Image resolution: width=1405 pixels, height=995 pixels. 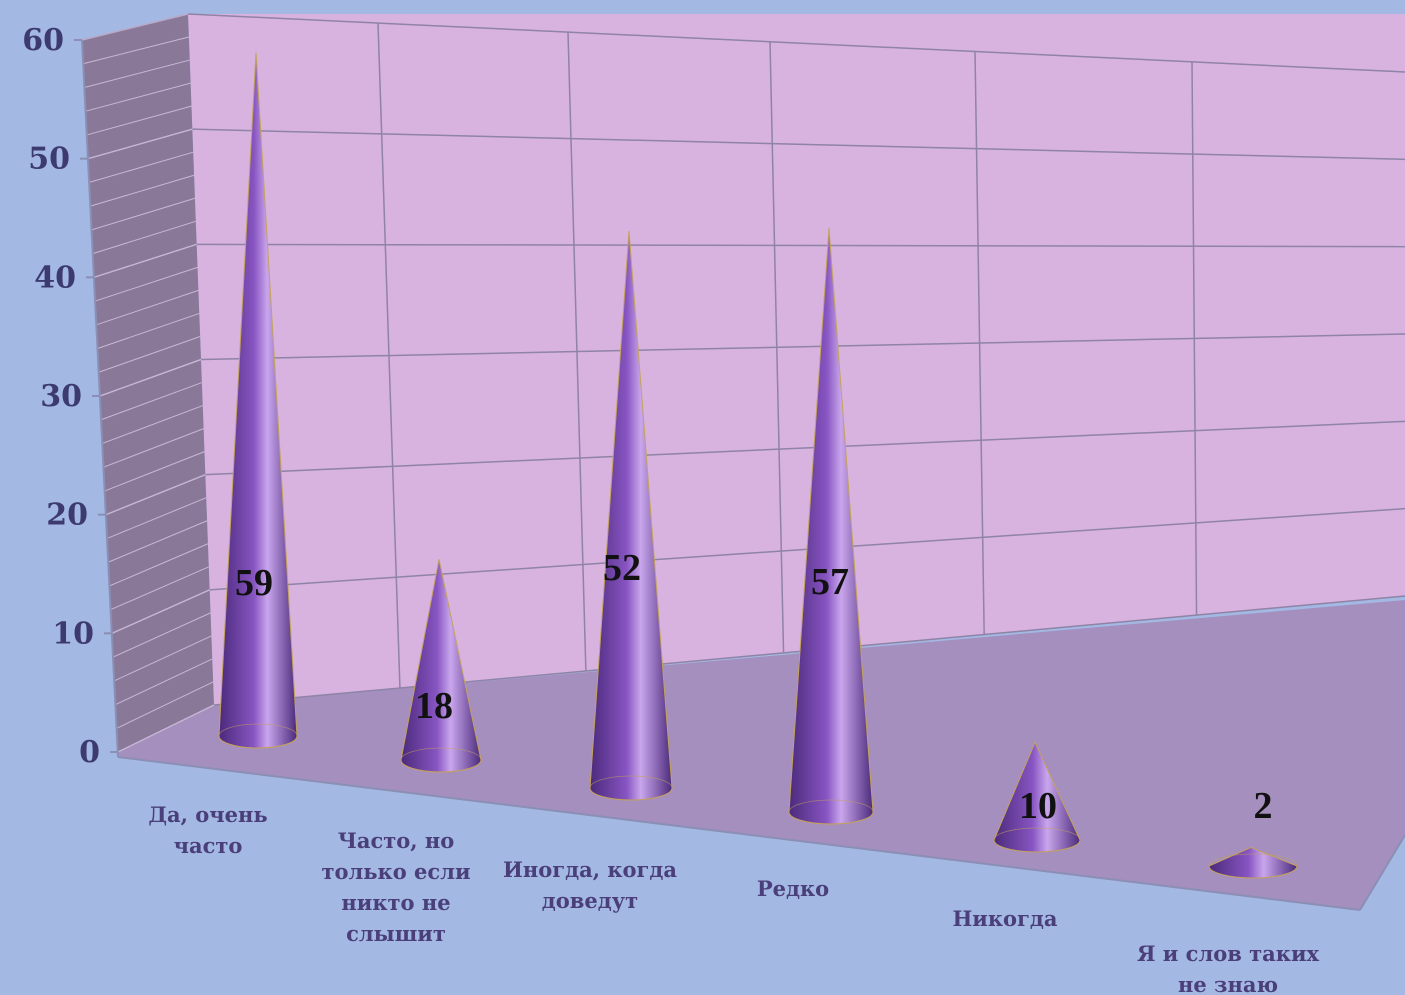 What do you see at coordinates (622, 568) in the screenshot?
I see `data-label: 52` at bounding box center [622, 568].